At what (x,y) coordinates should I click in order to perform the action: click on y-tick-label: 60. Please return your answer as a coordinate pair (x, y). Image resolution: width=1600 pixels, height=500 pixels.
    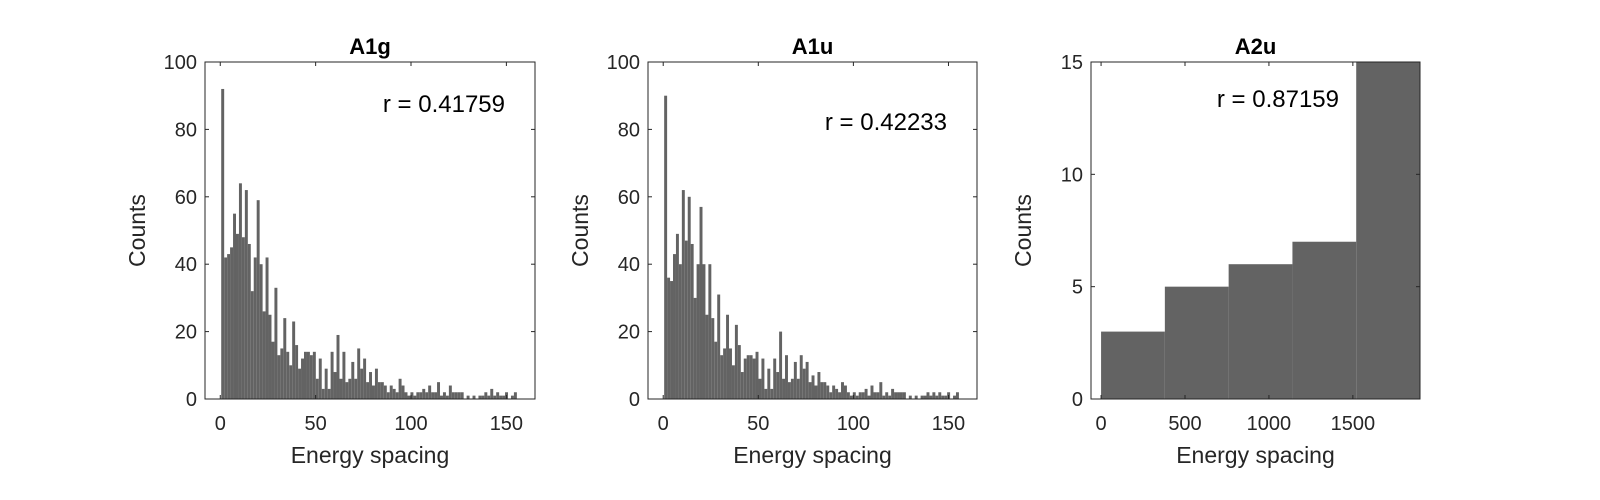
    Looking at the image, I should click on (186, 198).